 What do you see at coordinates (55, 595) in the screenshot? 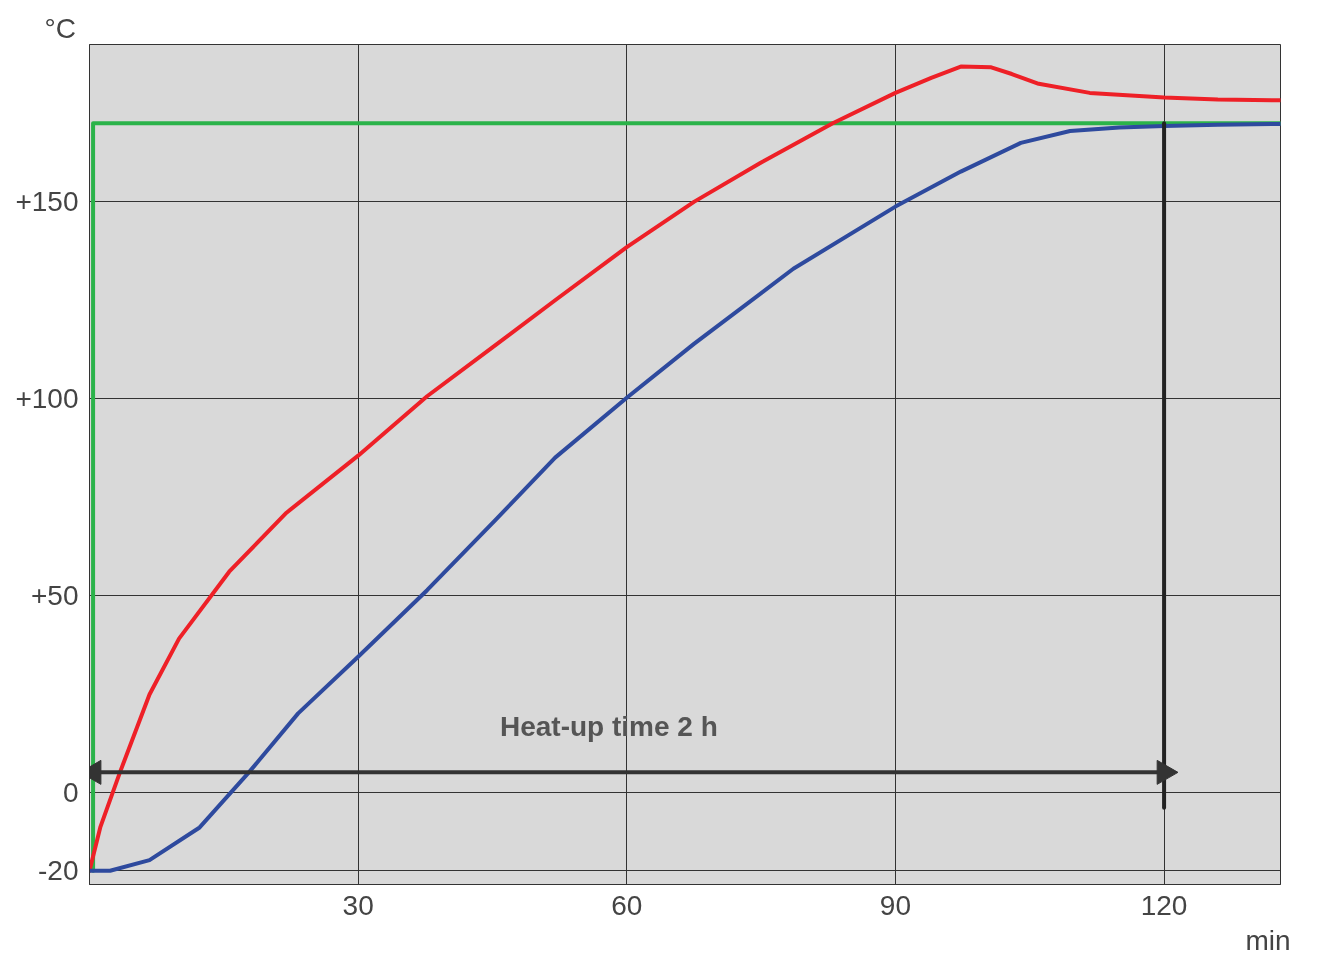
I see `y-tick-label: +50` at bounding box center [55, 595].